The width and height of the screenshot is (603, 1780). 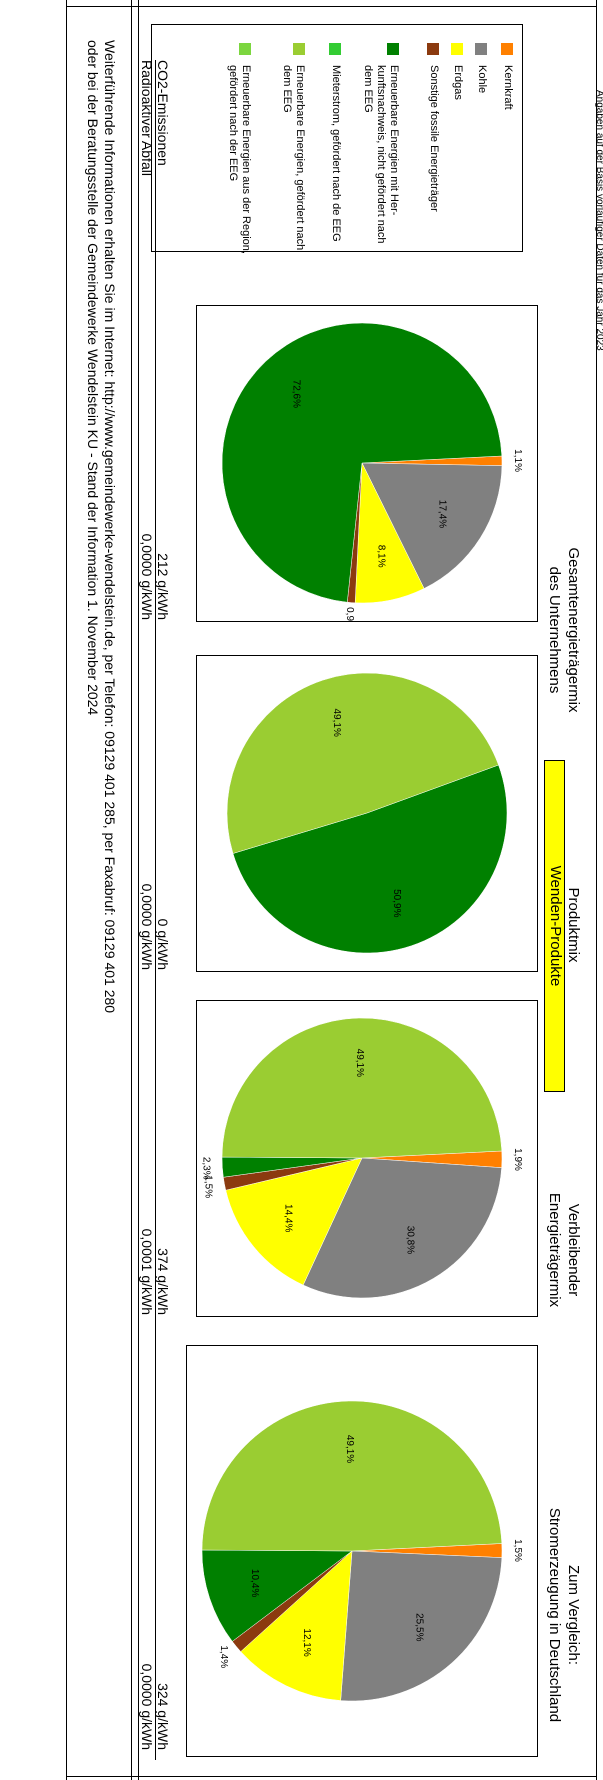 I want to click on chart-box-germany: 1,5% 25,5% 12,1% 1,4% 10,4% 49,1%, so click(x=362, y=1551).